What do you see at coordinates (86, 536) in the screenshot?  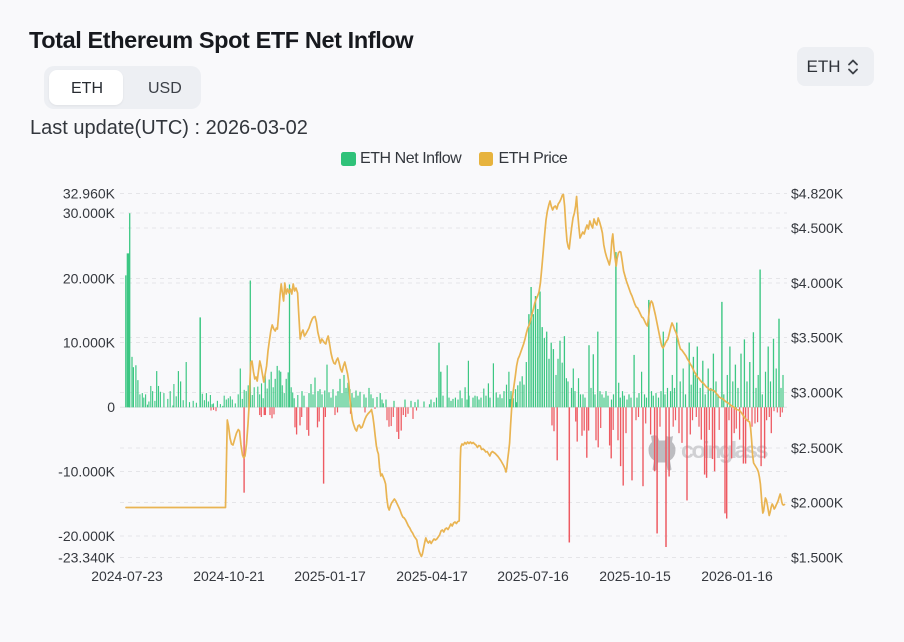 I see `svg-text: -20.000K` at bounding box center [86, 536].